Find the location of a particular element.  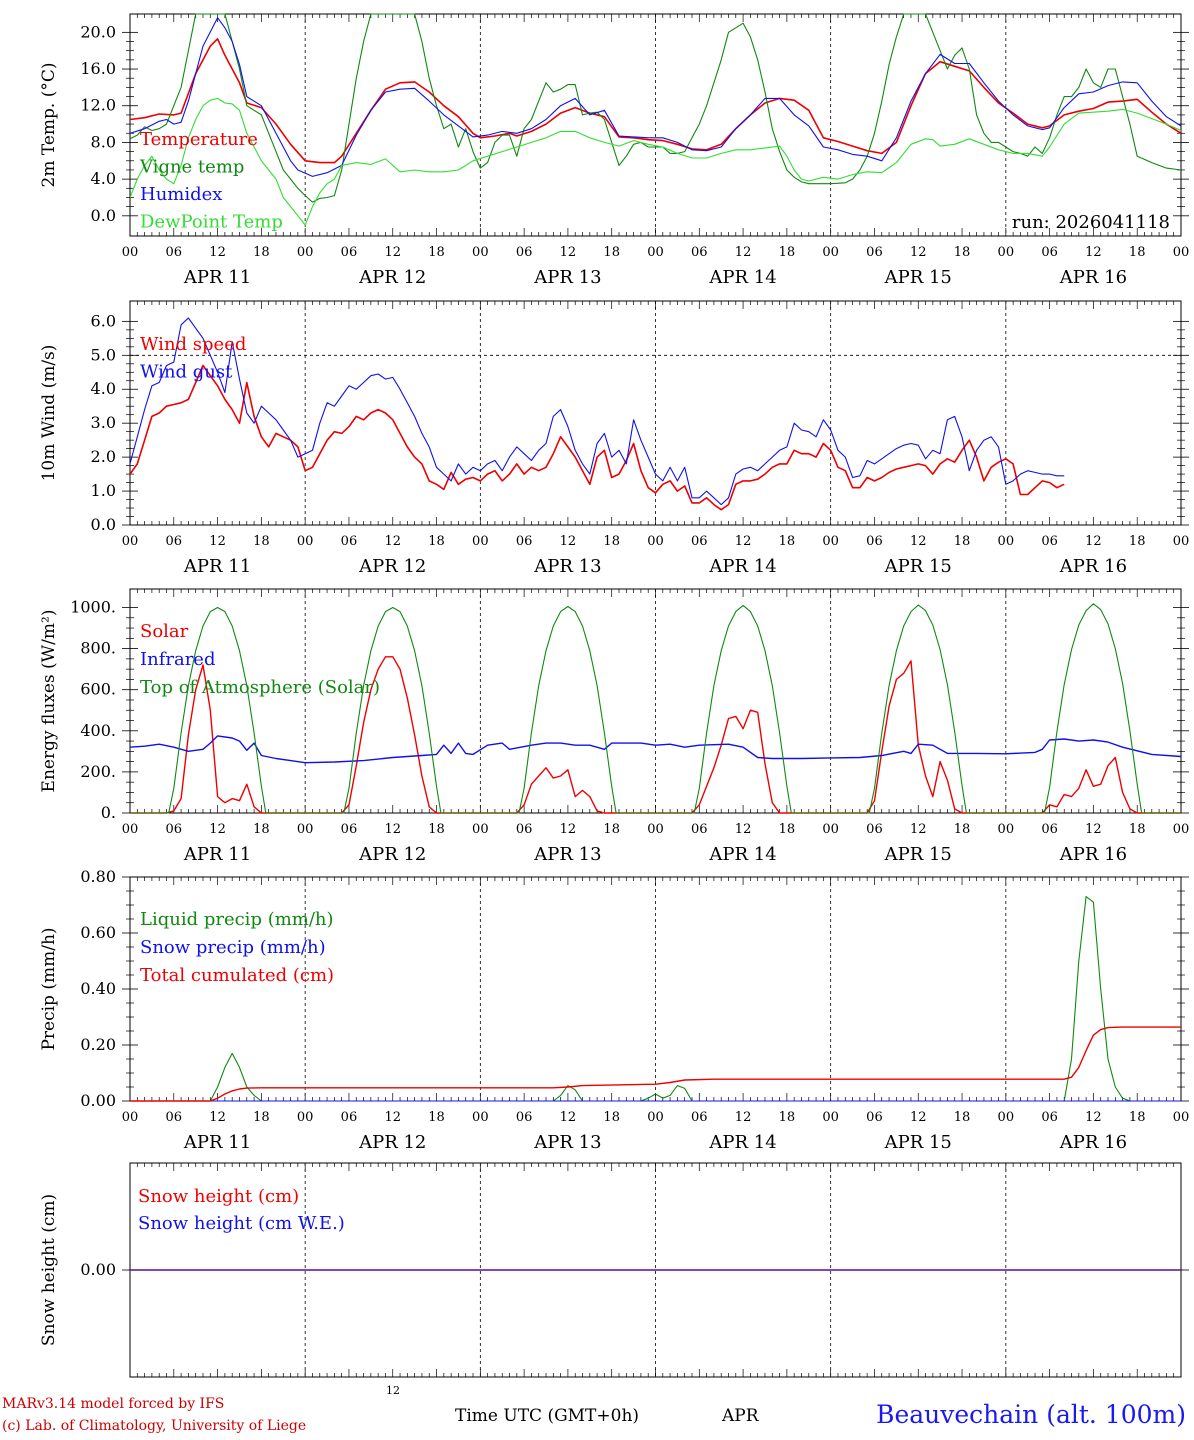

energy-day-label: APR 13 is located at coordinates (567, 854).